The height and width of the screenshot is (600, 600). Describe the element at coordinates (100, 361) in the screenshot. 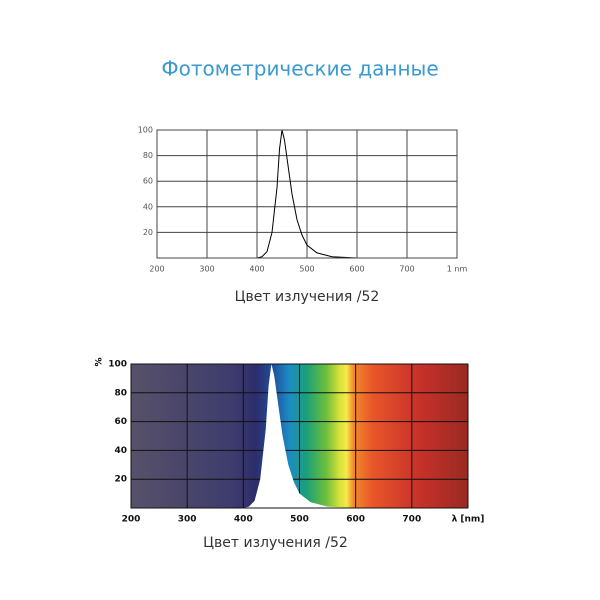

I see `y-axis-label: %` at that location.